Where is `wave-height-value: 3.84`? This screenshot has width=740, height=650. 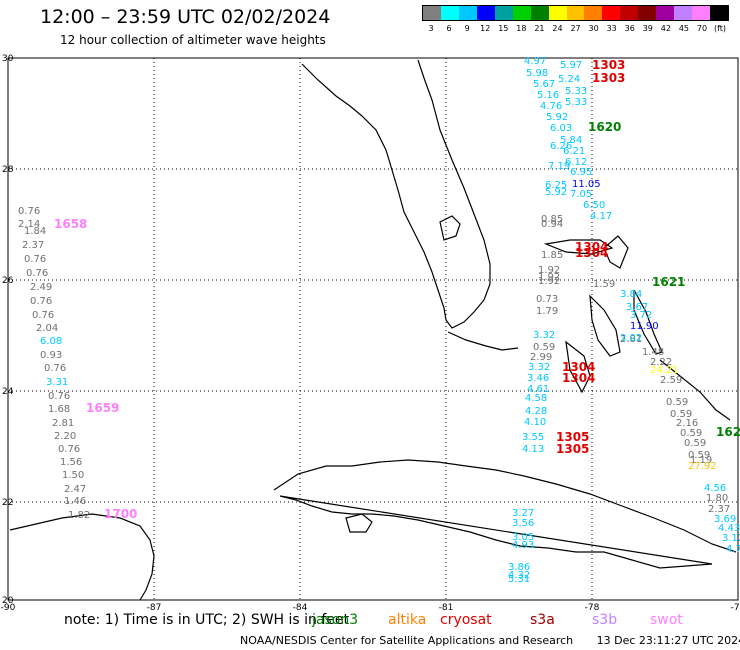 wave-height-value: 3.84 is located at coordinates (631, 294).